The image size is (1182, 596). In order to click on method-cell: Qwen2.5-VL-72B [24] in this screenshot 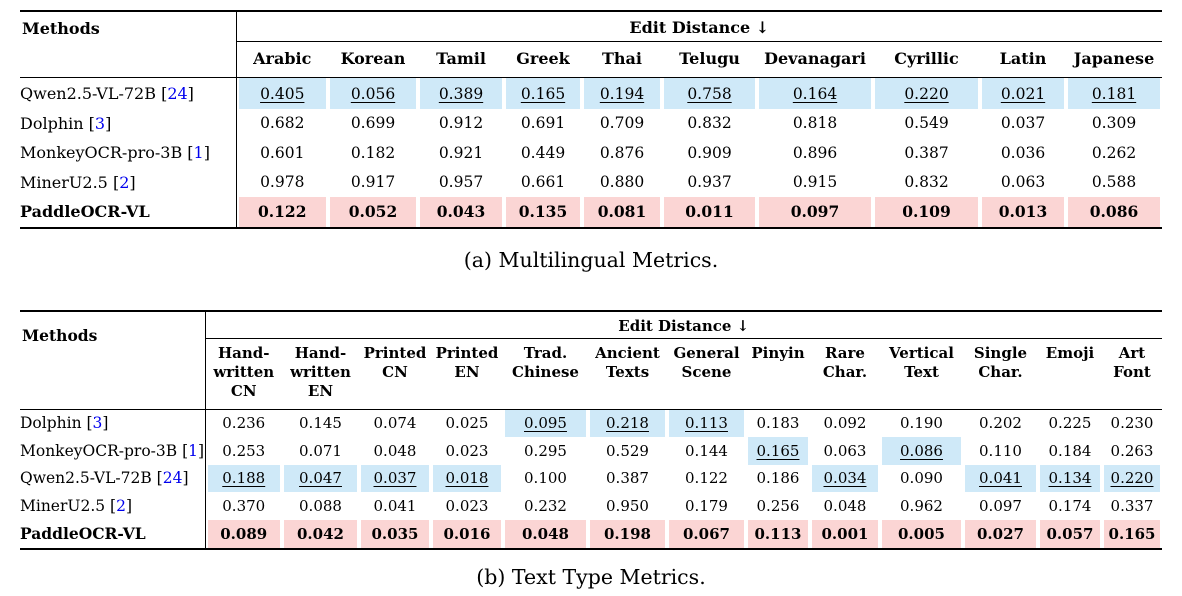, I will do `click(128, 93)`.